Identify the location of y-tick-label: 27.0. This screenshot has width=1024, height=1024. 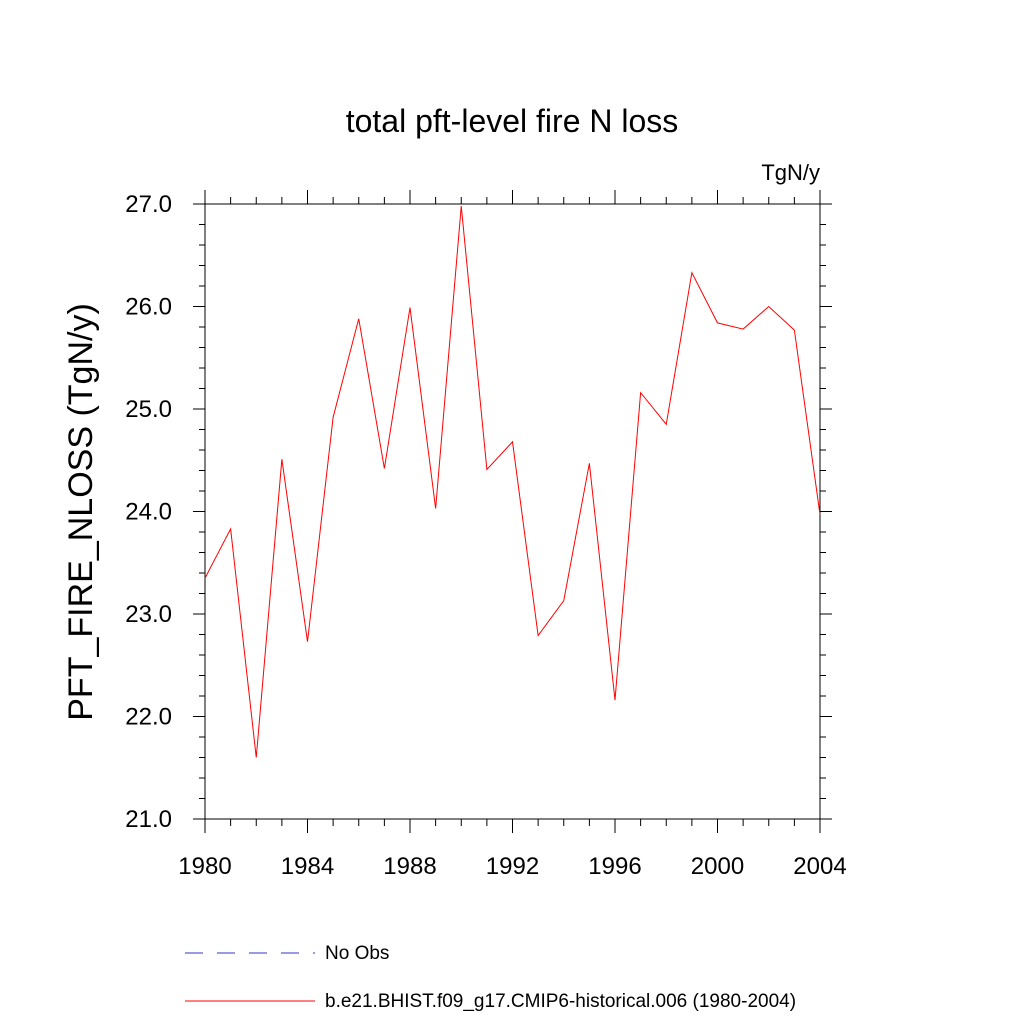
(148, 204).